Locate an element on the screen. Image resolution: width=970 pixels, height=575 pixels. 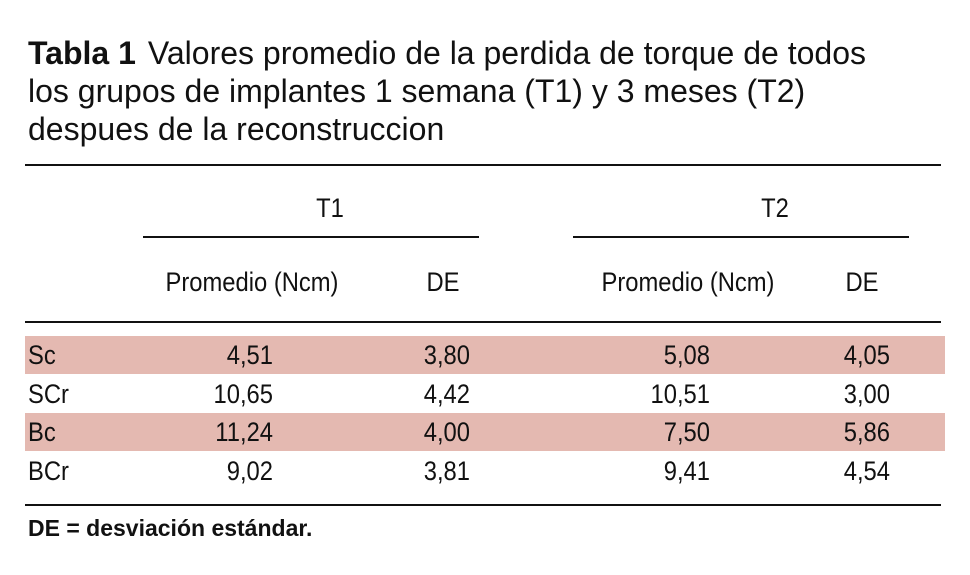
row-label: SCr is located at coordinates (48, 393).